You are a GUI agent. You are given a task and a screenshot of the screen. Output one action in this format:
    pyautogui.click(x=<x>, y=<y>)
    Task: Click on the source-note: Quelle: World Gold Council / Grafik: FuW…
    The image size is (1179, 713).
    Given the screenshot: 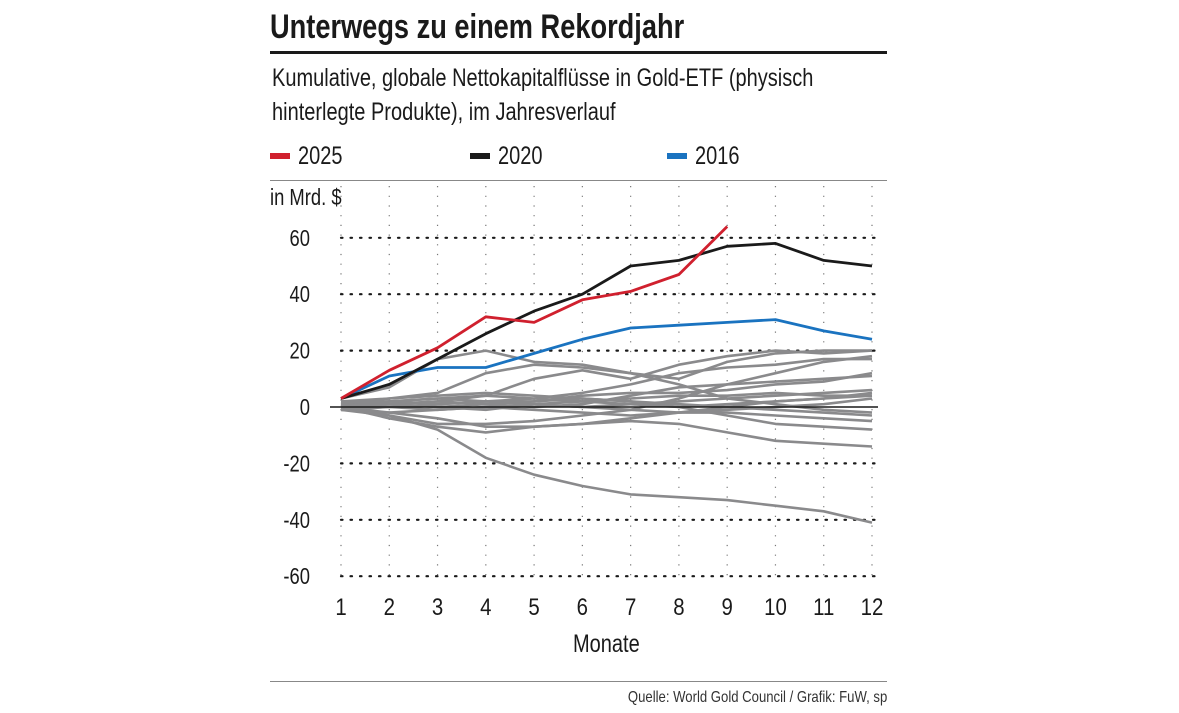 What is the action you would take?
    pyautogui.click(x=757, y=697)
    